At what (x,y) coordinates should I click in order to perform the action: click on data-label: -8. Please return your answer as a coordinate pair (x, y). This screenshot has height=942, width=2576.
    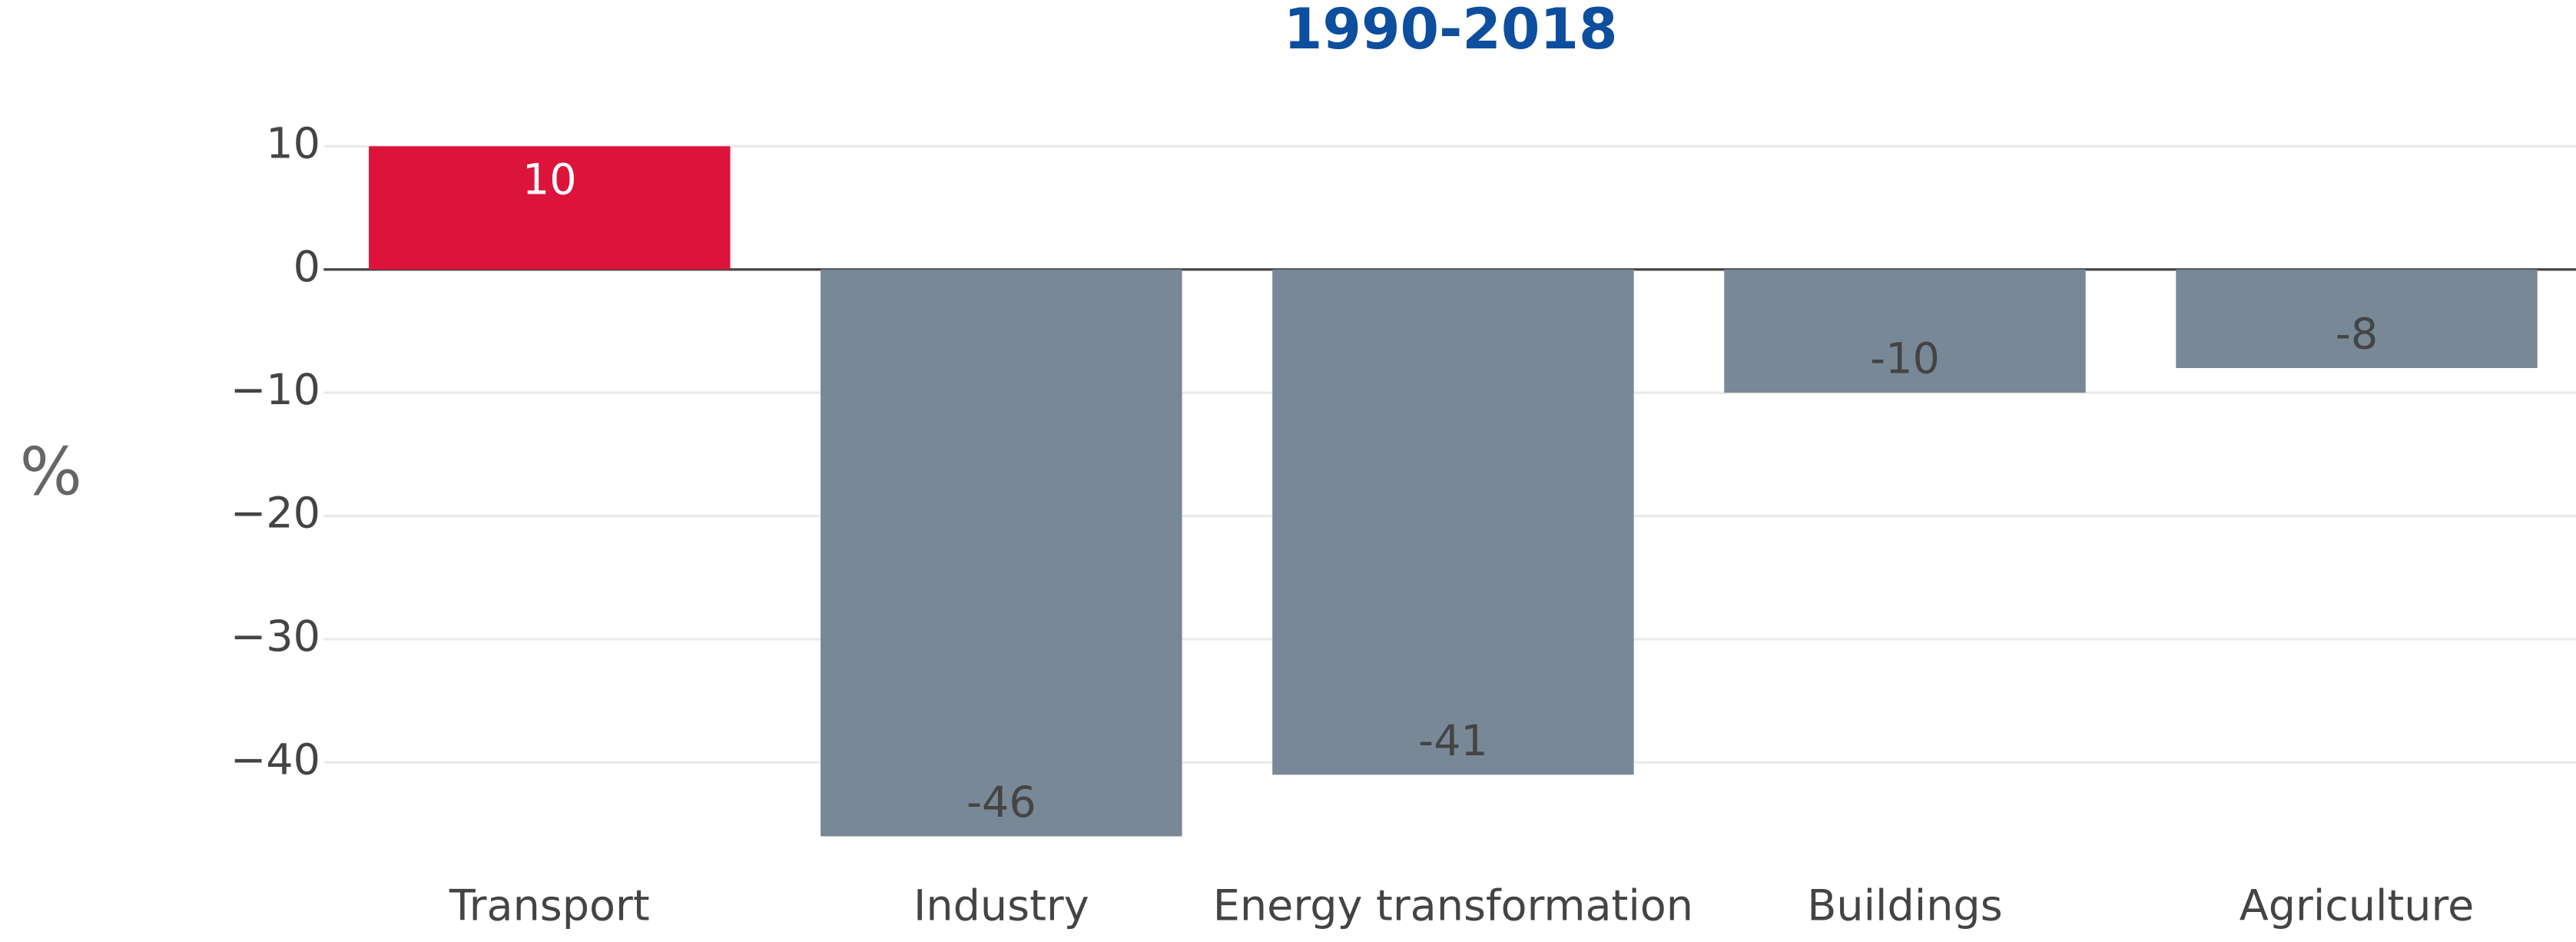
    Looking at the image, I should click on (2357, 335).